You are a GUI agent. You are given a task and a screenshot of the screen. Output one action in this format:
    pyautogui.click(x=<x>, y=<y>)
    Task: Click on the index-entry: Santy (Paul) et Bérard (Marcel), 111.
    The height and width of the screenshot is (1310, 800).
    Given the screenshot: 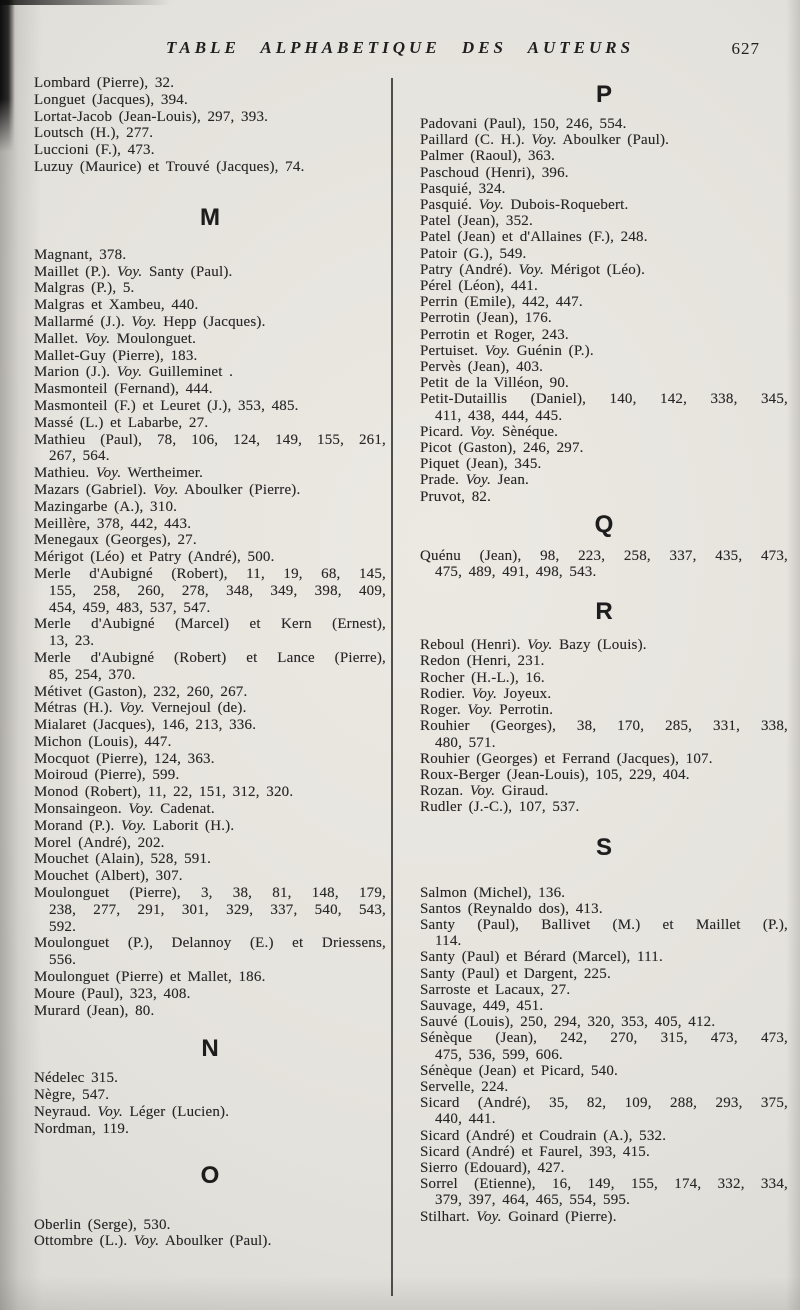 What is the action you would take?
    pyautogui.click(x=604, y=957)
    